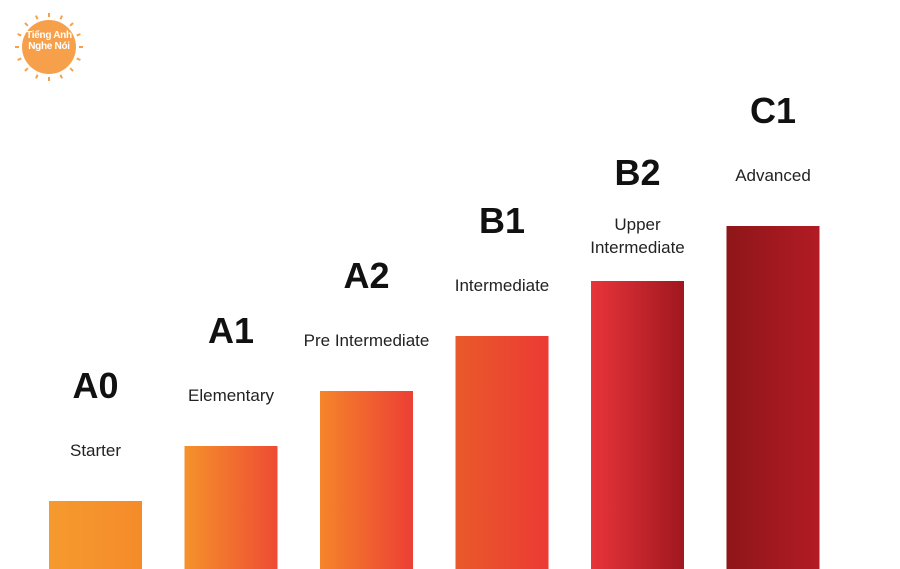 The width and height of the screenshot is (900, 569). Describe the element at coordinates (637, 425) in the screenshot. I see `bar-b2` at that location.